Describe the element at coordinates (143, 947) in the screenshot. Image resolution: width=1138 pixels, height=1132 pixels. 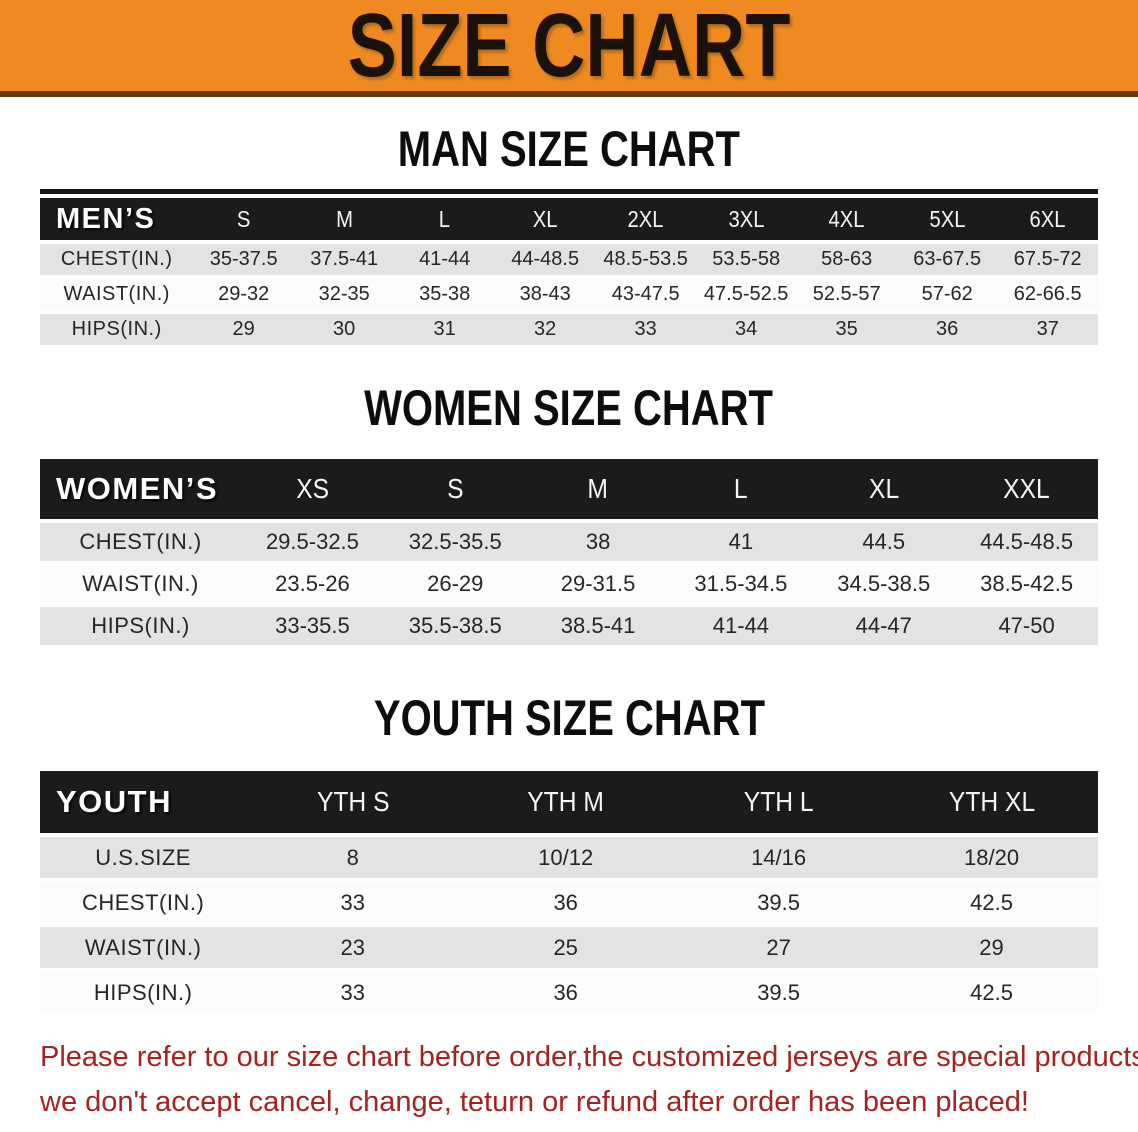
I see `row-label-cell: WAIST(IN.)` at that location.